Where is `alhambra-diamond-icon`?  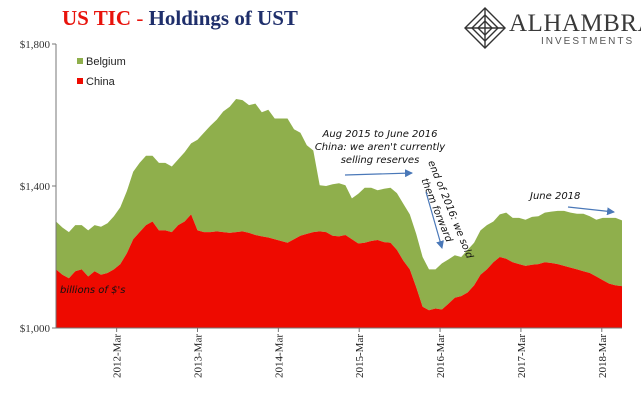
alhambra-diamond-icon is located at coordinates (485, 28).